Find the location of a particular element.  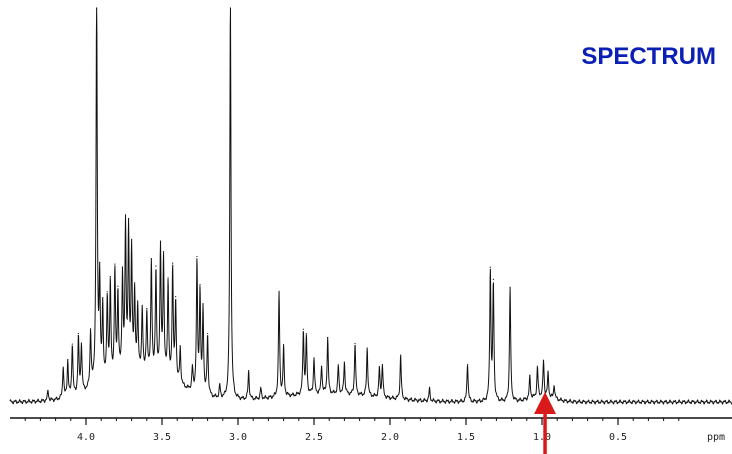

x-tick-label: 2.5 is located at coordinates (314, 437).